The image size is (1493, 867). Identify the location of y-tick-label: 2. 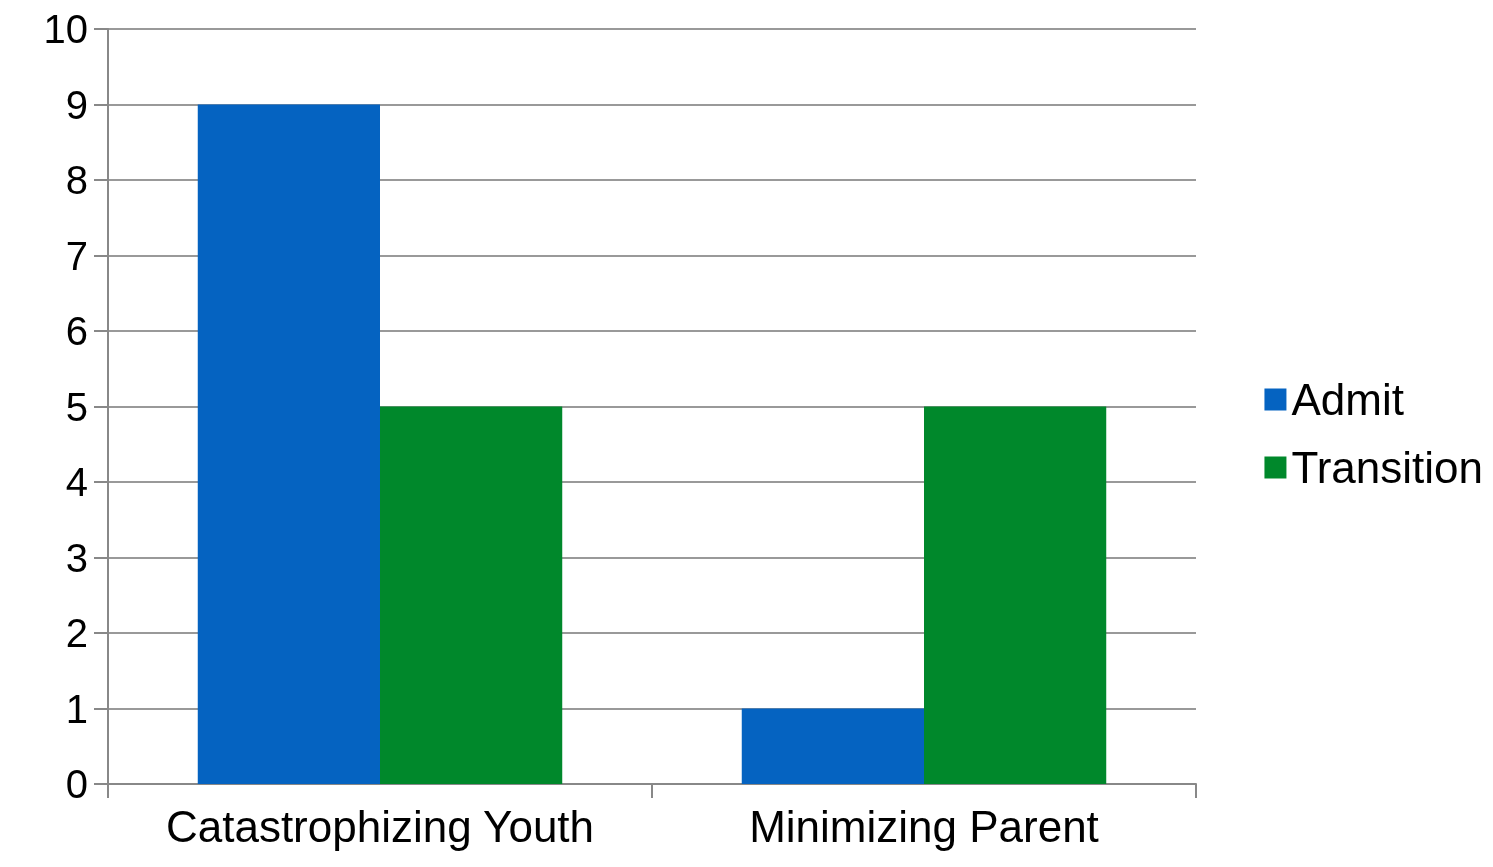
(76, 633).